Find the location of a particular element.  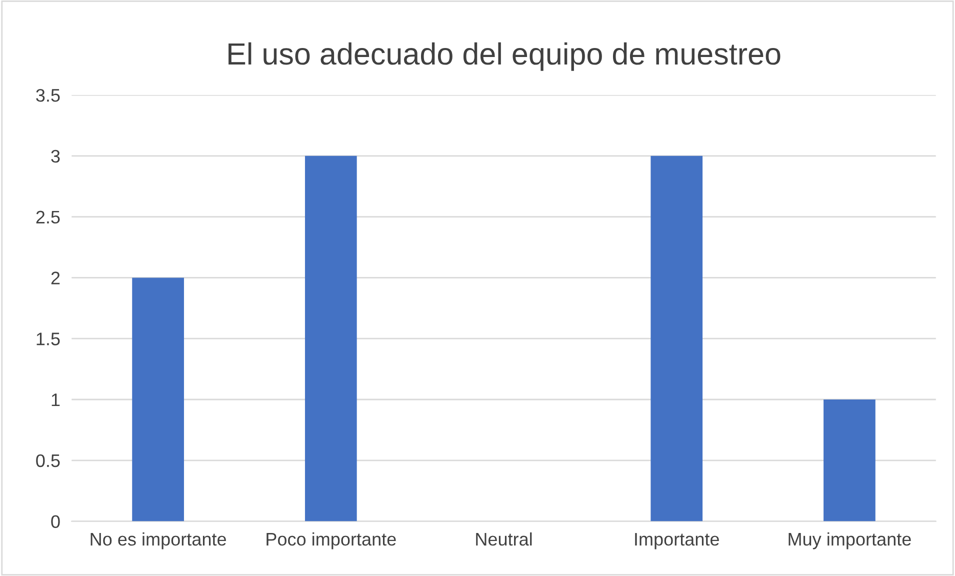

y-tick-label: 3 is located at coordinates (55, 156).